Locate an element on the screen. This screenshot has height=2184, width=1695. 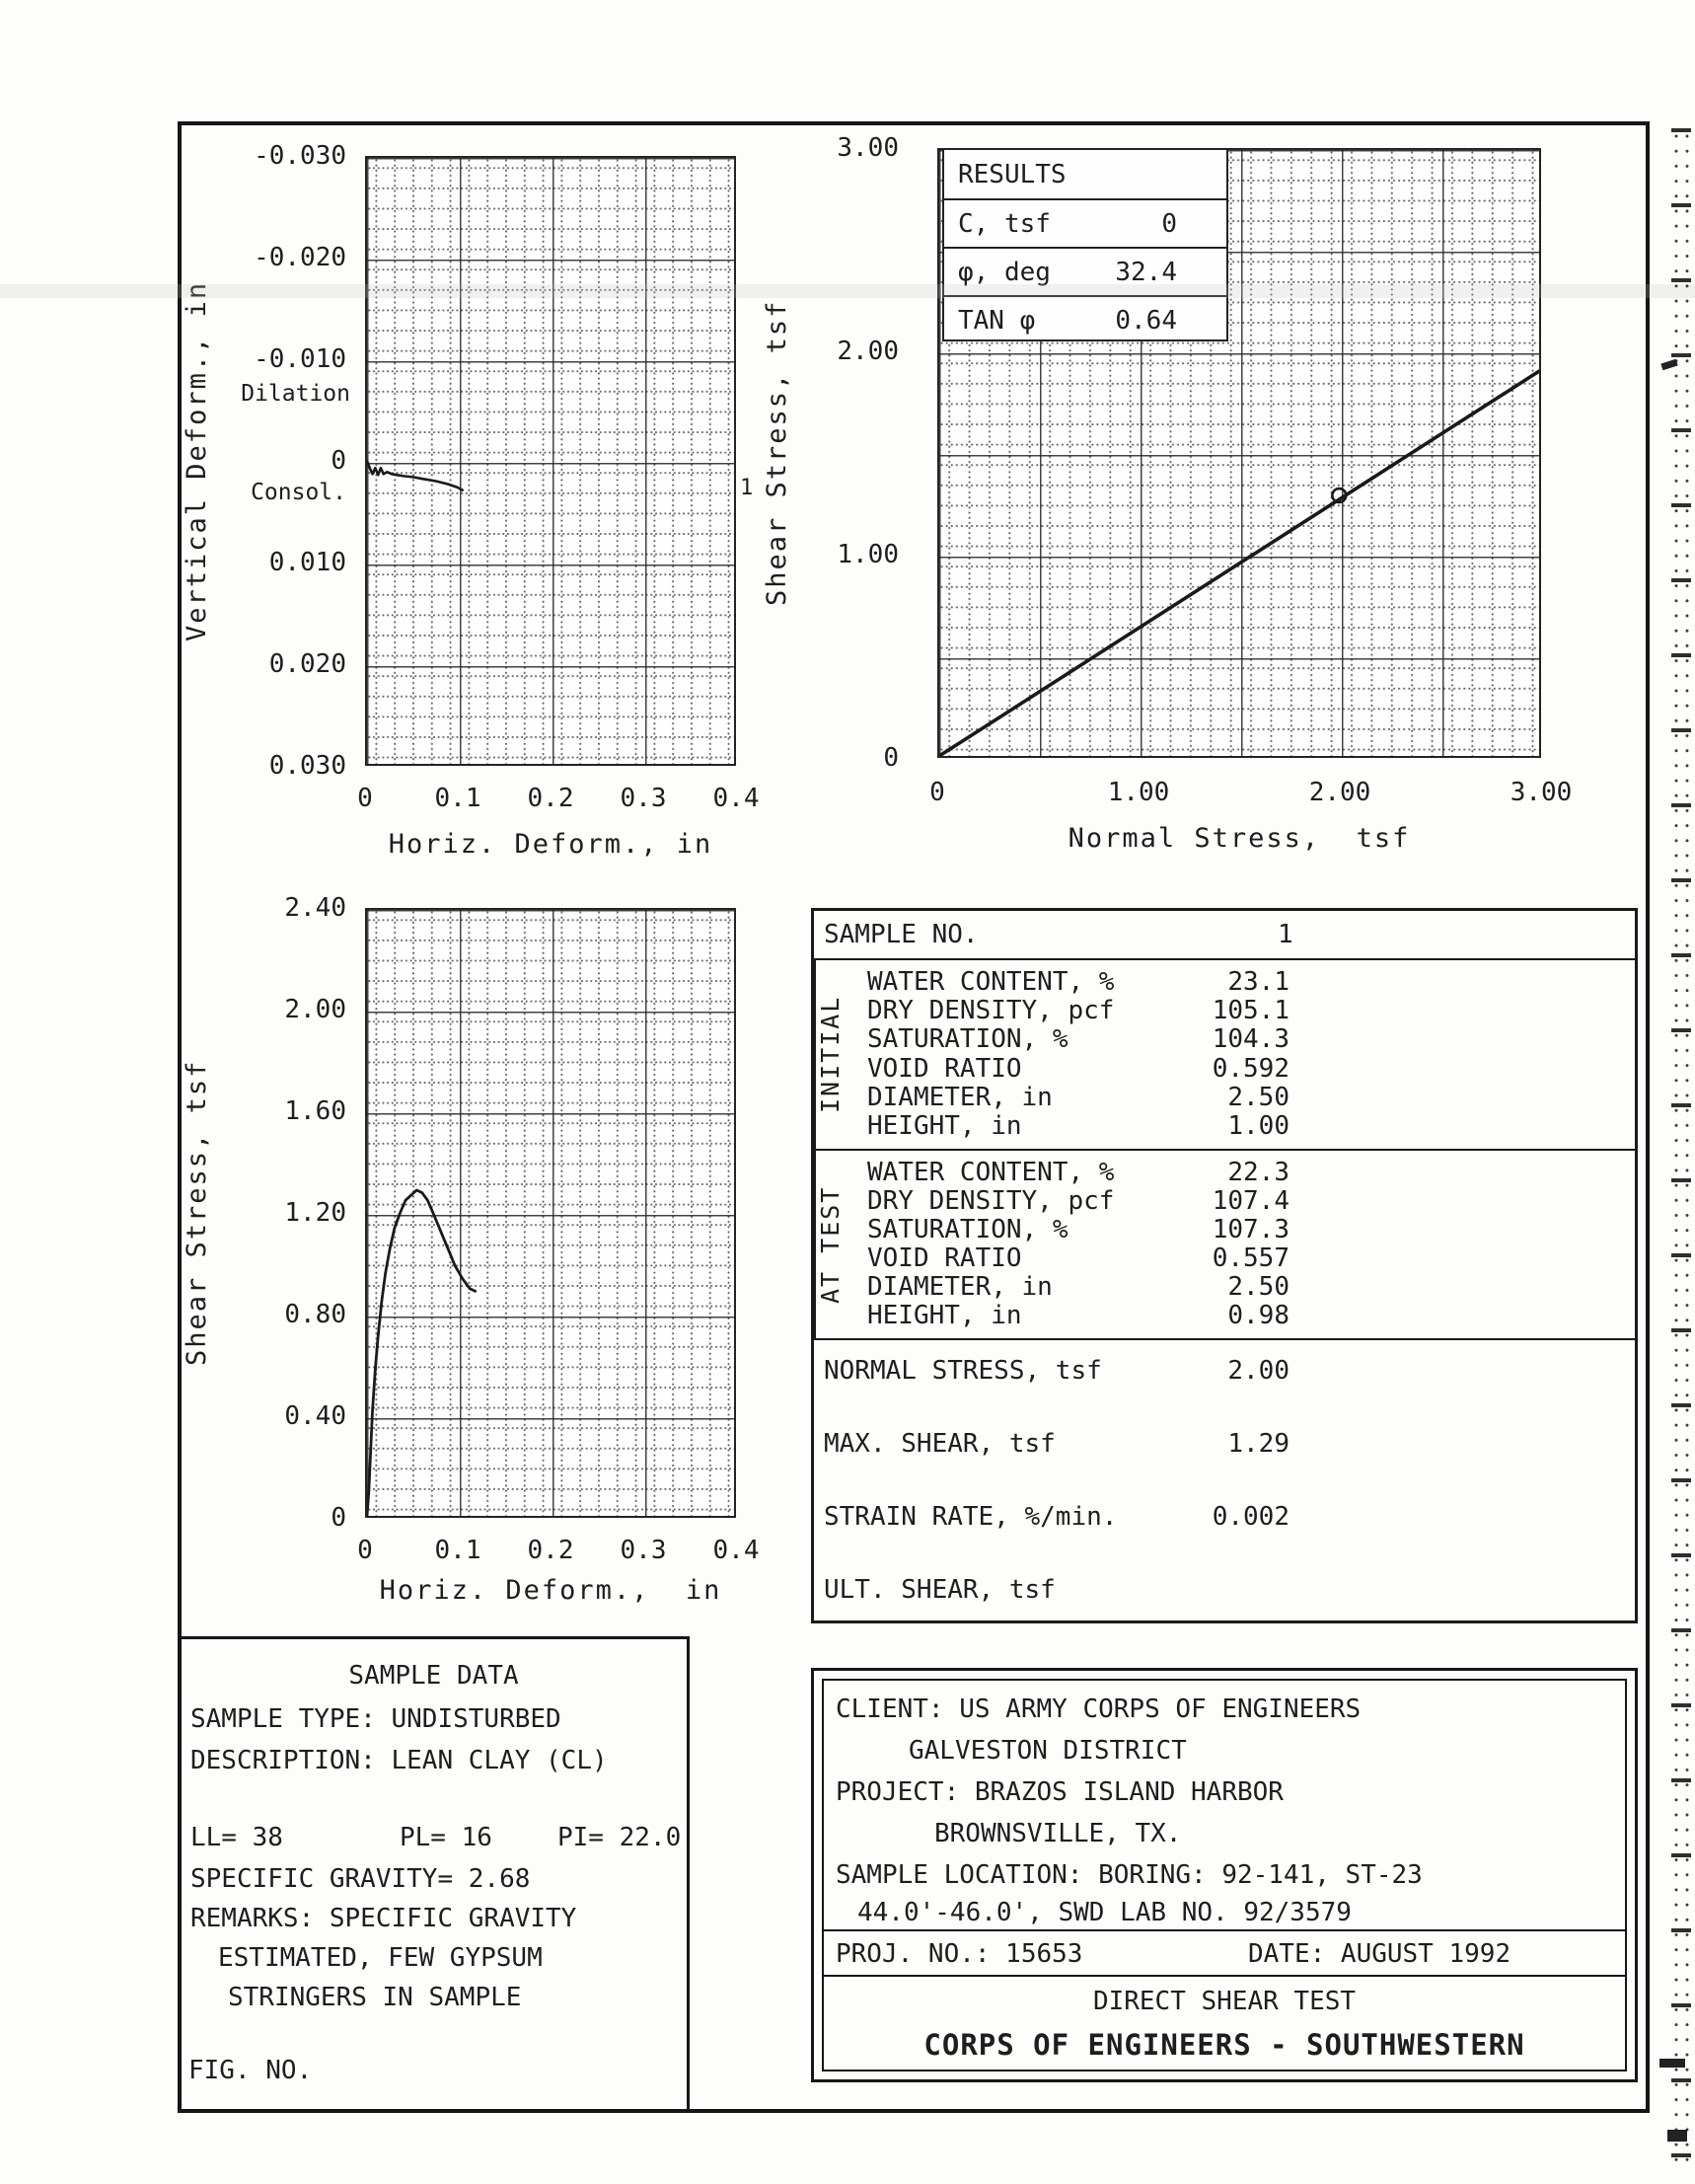
sample-depth-line: 44.0'-46.0', SWD LAB NO. 92/3579 is located at coordinates (1104, 1912).